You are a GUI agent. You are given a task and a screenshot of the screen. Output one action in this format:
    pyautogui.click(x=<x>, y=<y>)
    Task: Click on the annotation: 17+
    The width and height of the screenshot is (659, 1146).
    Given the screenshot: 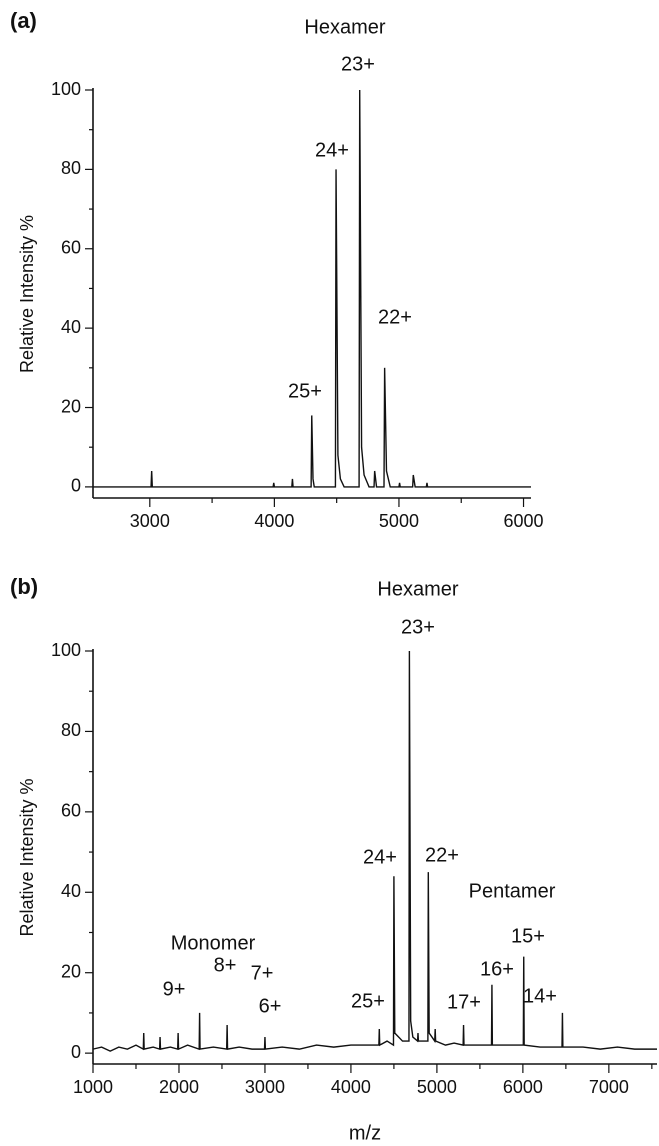 What is the action you would take?
    pyautogui.click(x=464, y=1002)
    